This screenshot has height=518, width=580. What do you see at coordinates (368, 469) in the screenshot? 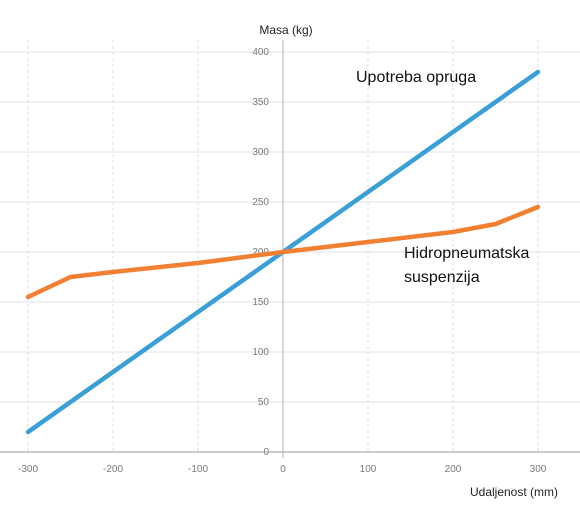
I see `x-tick-label: 100` at bounding box center [368, 469].